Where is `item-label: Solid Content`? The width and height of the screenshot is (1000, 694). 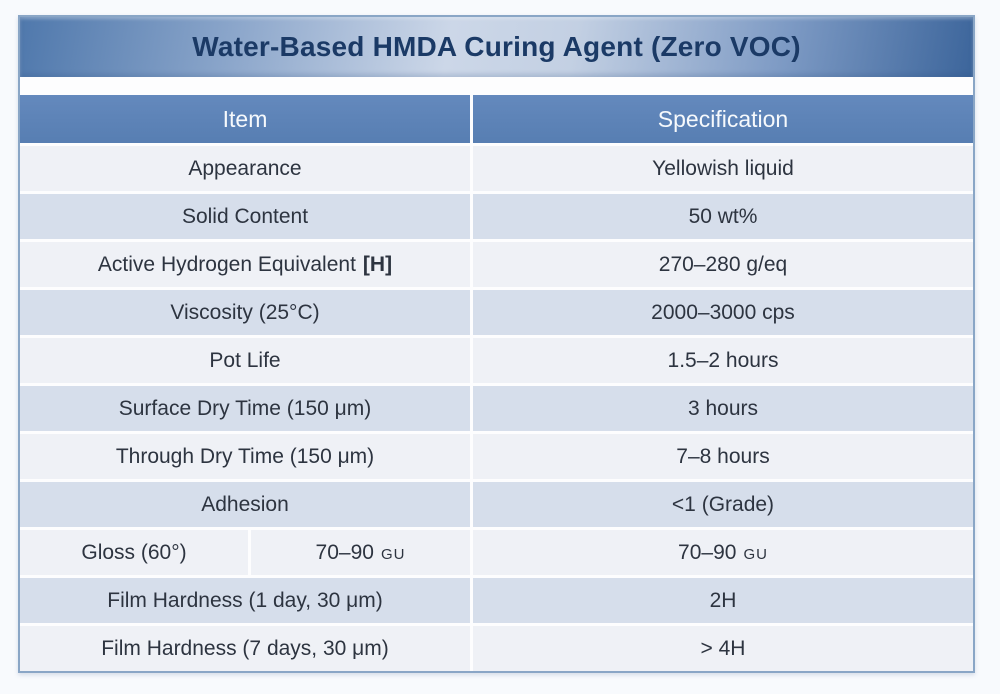
item-label: Solid Content is located at coordinates (245, 216).